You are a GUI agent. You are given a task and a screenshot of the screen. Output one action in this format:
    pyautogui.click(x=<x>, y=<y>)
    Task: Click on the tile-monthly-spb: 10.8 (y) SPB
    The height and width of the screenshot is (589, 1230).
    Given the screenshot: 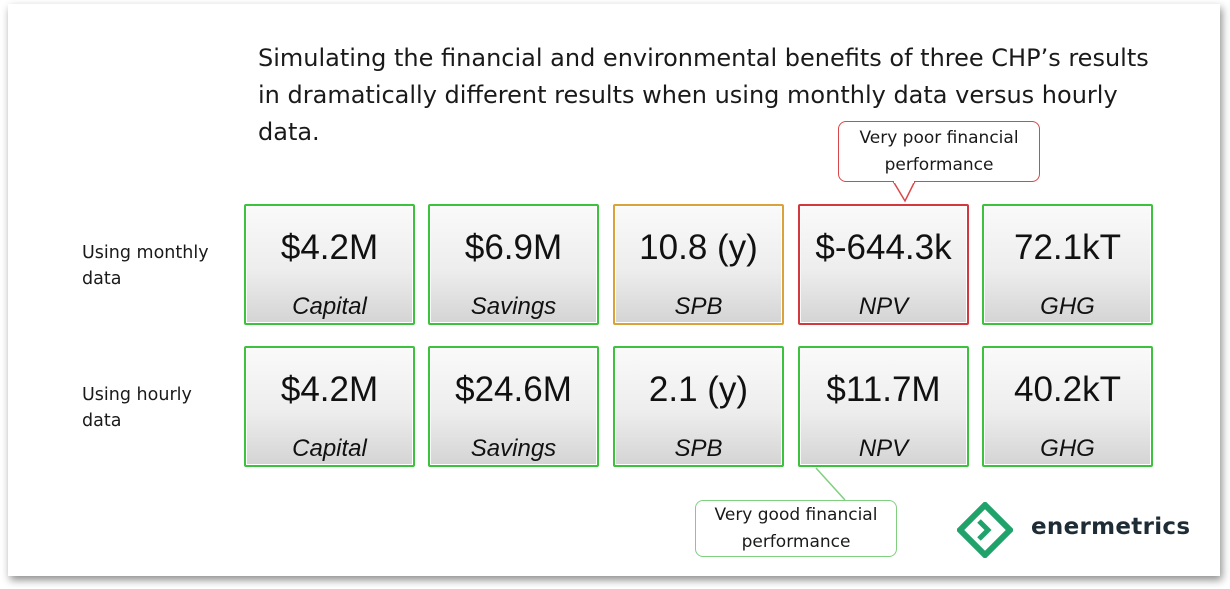 What is the action you would take?
    pyautogui.click(x=698, y=264)
    